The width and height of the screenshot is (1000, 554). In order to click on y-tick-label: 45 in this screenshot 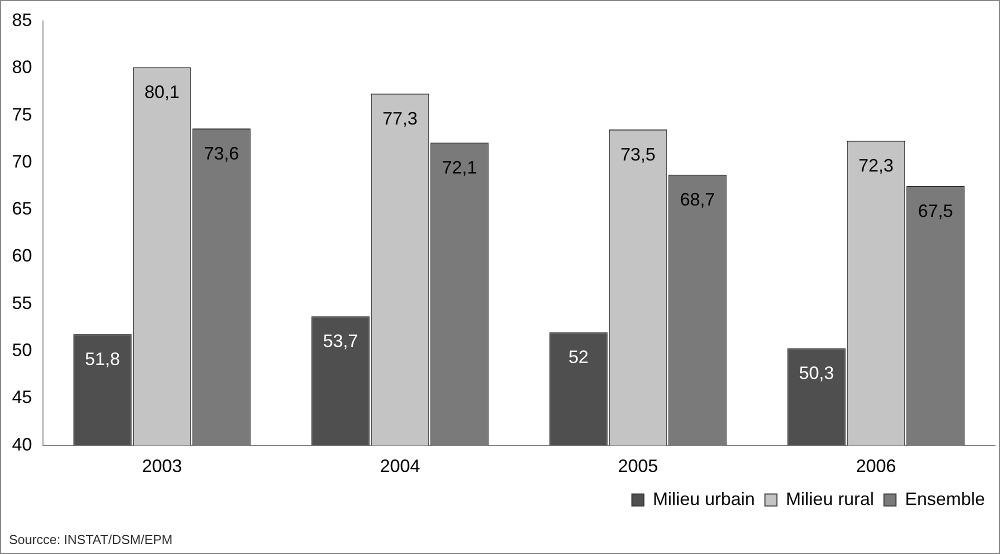, I will do `click(22, 397)`.